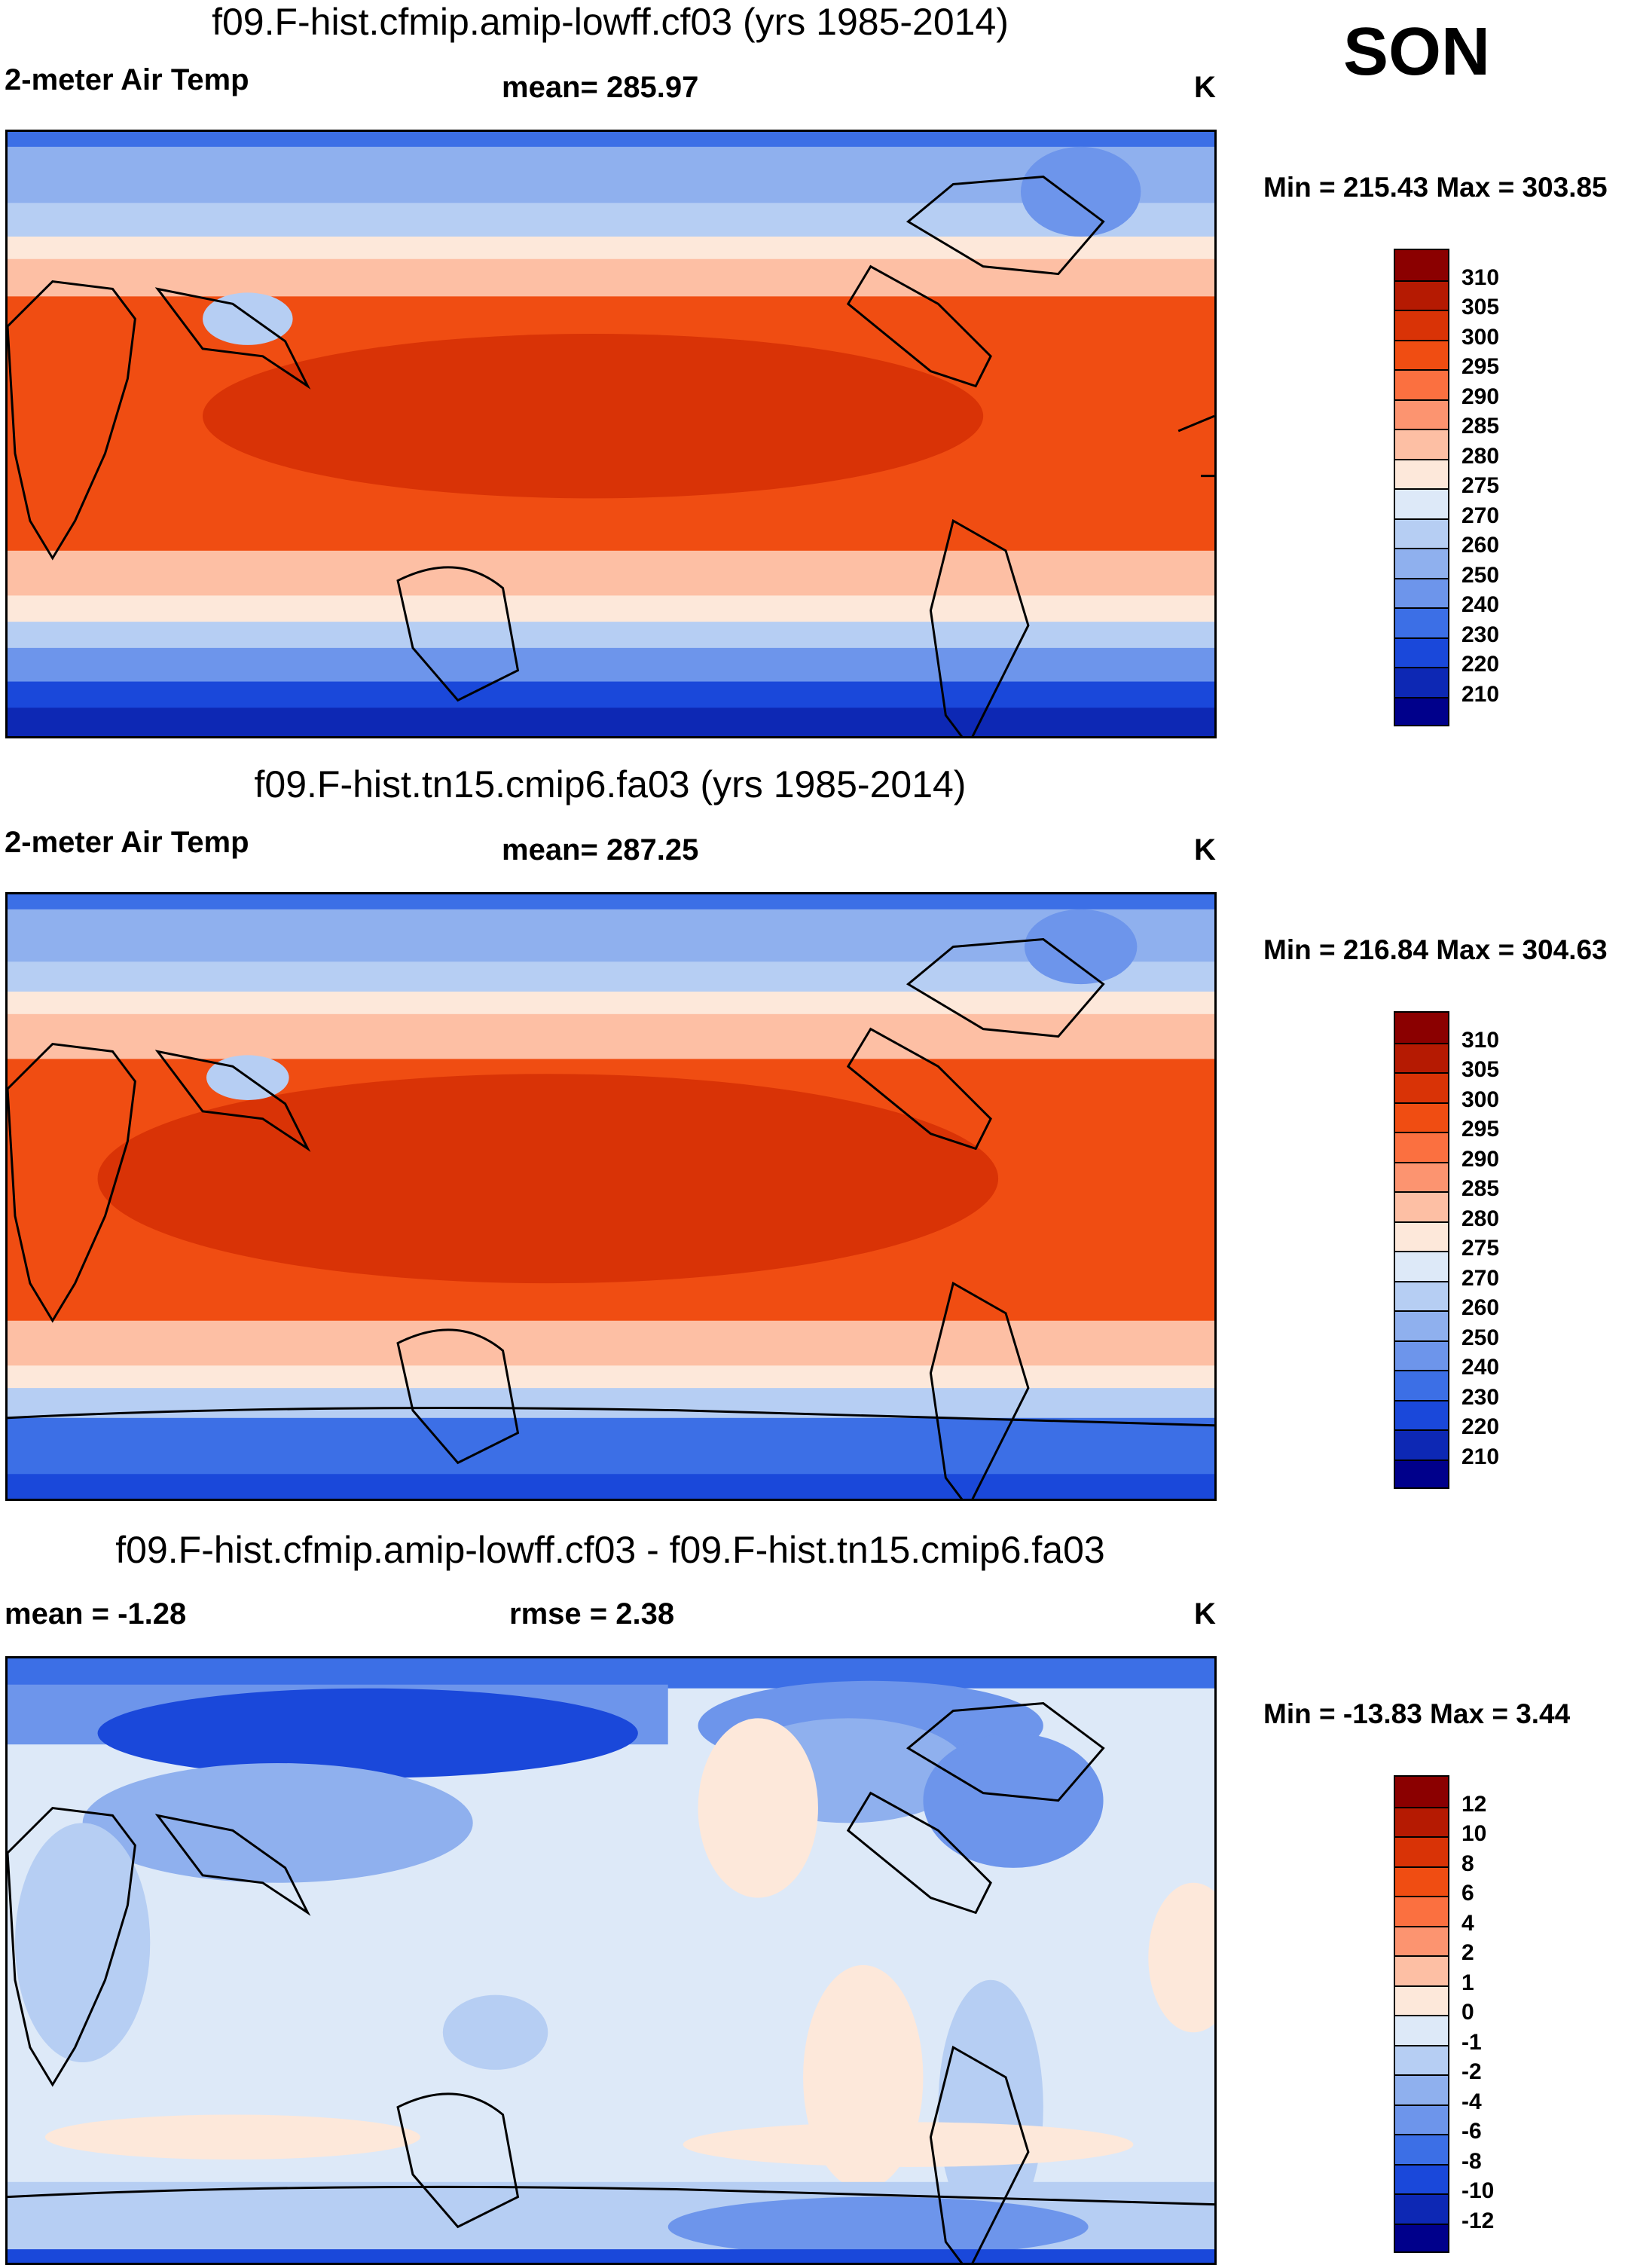 The height and width of the screenshot is (2268, 1634). I want to click on panel-2-colorbar-tick: 270, so click(1480, 1278).